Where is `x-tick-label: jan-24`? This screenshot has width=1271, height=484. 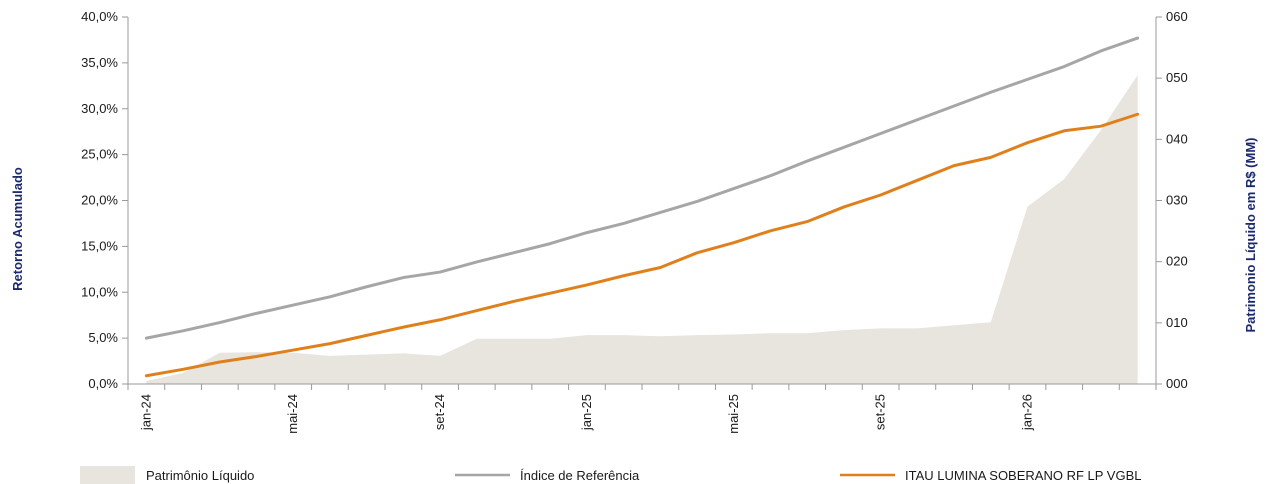 x-tick-label: jan-24 is located at coordinates (145, 412).